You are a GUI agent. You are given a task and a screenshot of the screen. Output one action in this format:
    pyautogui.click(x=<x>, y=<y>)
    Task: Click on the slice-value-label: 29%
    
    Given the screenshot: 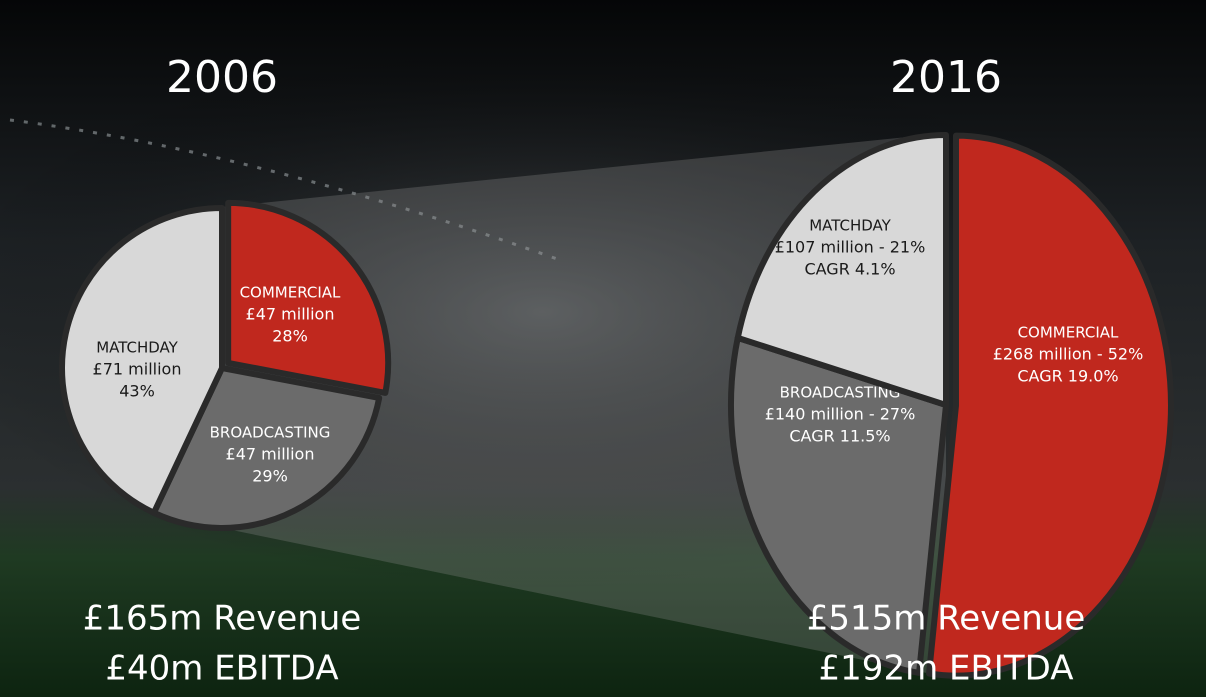 What is the action you would take?
    pyautogui.click(x=270, y=476)
    